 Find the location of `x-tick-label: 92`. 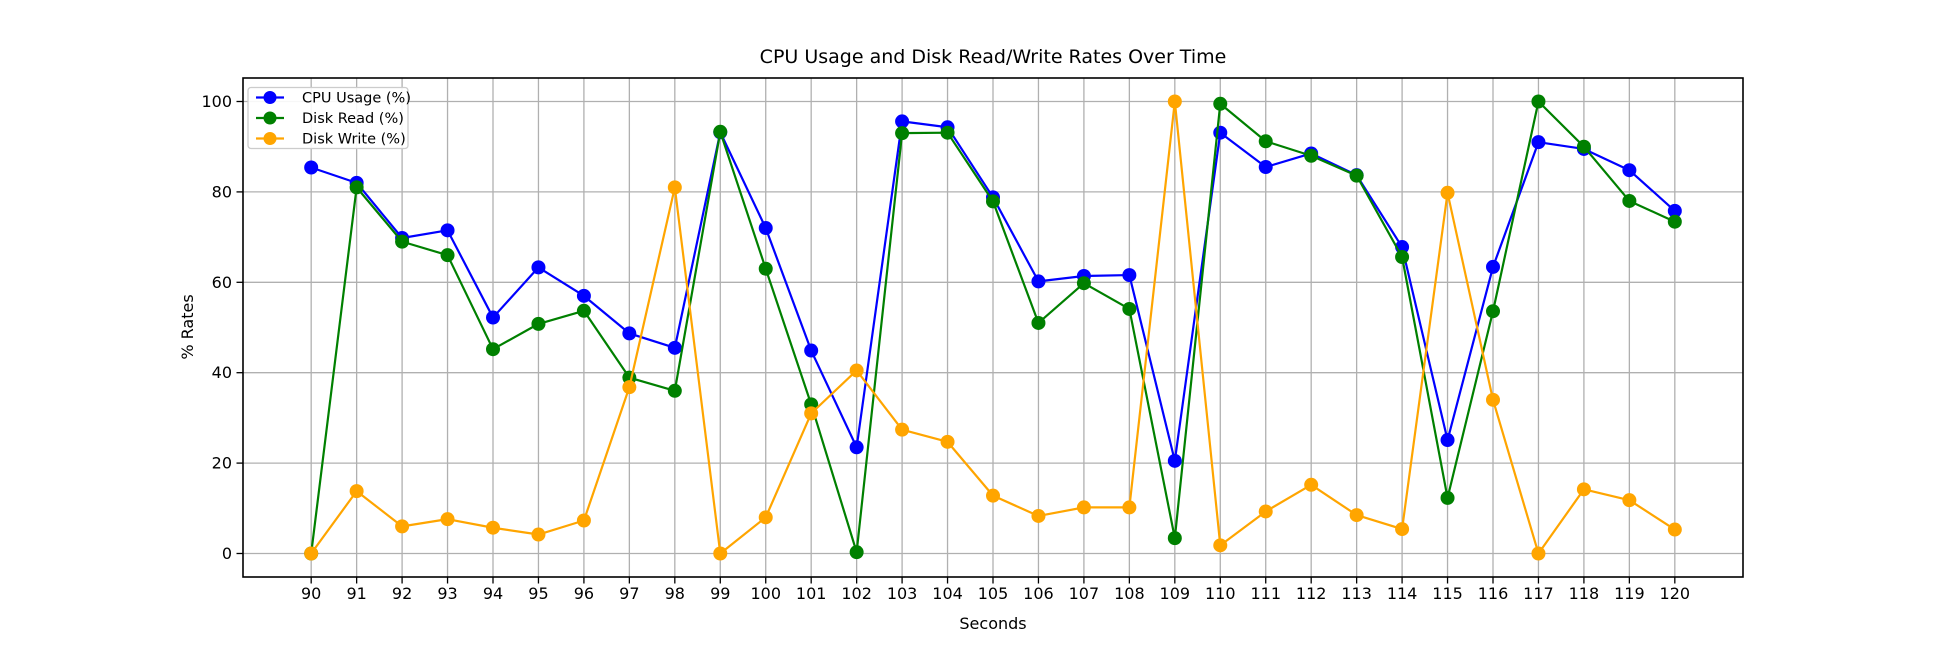

x-tick-label: 92 is located at coordinates (402, 593).